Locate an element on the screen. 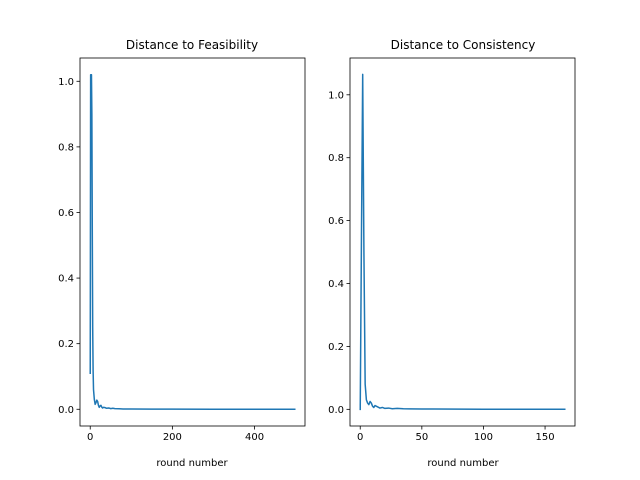  chart-title: Distance to Consistency is located at coordinates (463, 45).